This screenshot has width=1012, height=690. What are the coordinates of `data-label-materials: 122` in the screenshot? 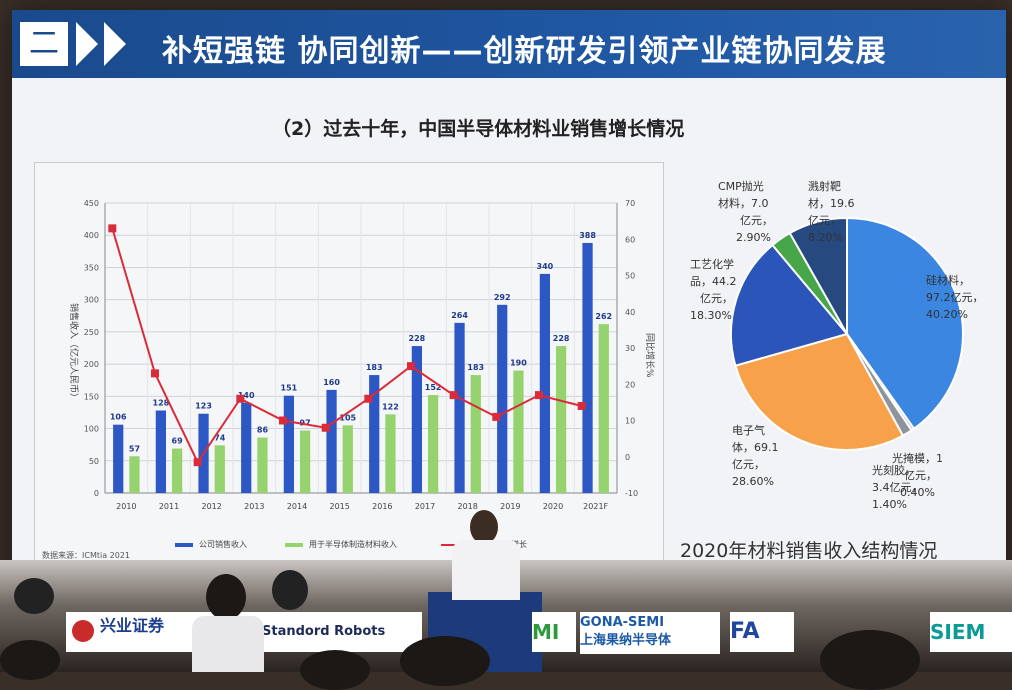 It's located at (390, 406).